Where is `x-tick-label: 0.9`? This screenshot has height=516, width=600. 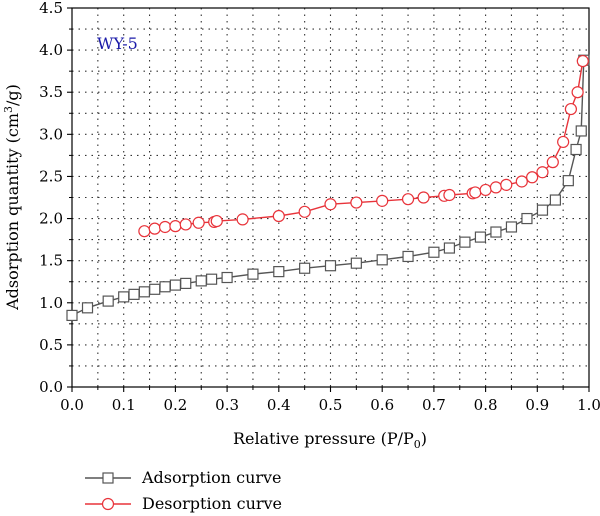
x-tick-label: 0.9 is located at coordinates (537, 405).